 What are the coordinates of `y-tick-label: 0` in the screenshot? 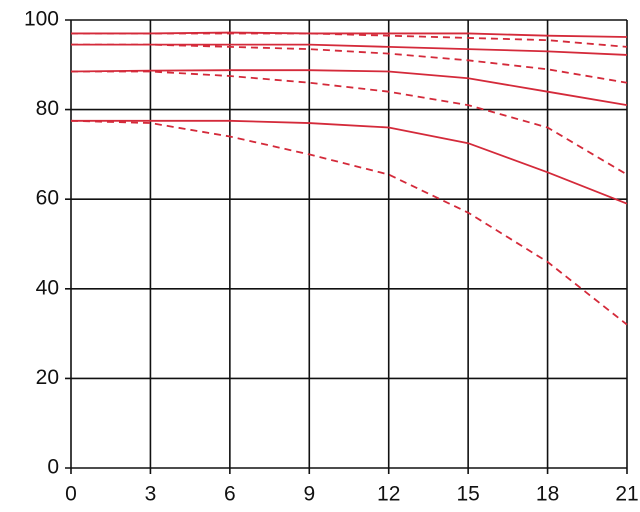 It's located at (53, 467).